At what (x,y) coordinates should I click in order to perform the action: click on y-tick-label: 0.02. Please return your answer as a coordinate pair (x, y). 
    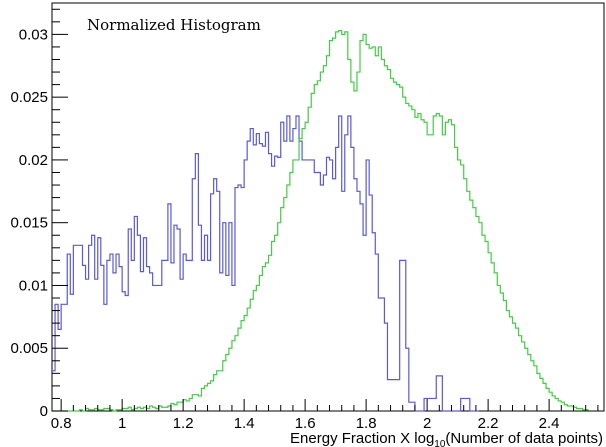
    Looking at the image, I should click on (33, 160).